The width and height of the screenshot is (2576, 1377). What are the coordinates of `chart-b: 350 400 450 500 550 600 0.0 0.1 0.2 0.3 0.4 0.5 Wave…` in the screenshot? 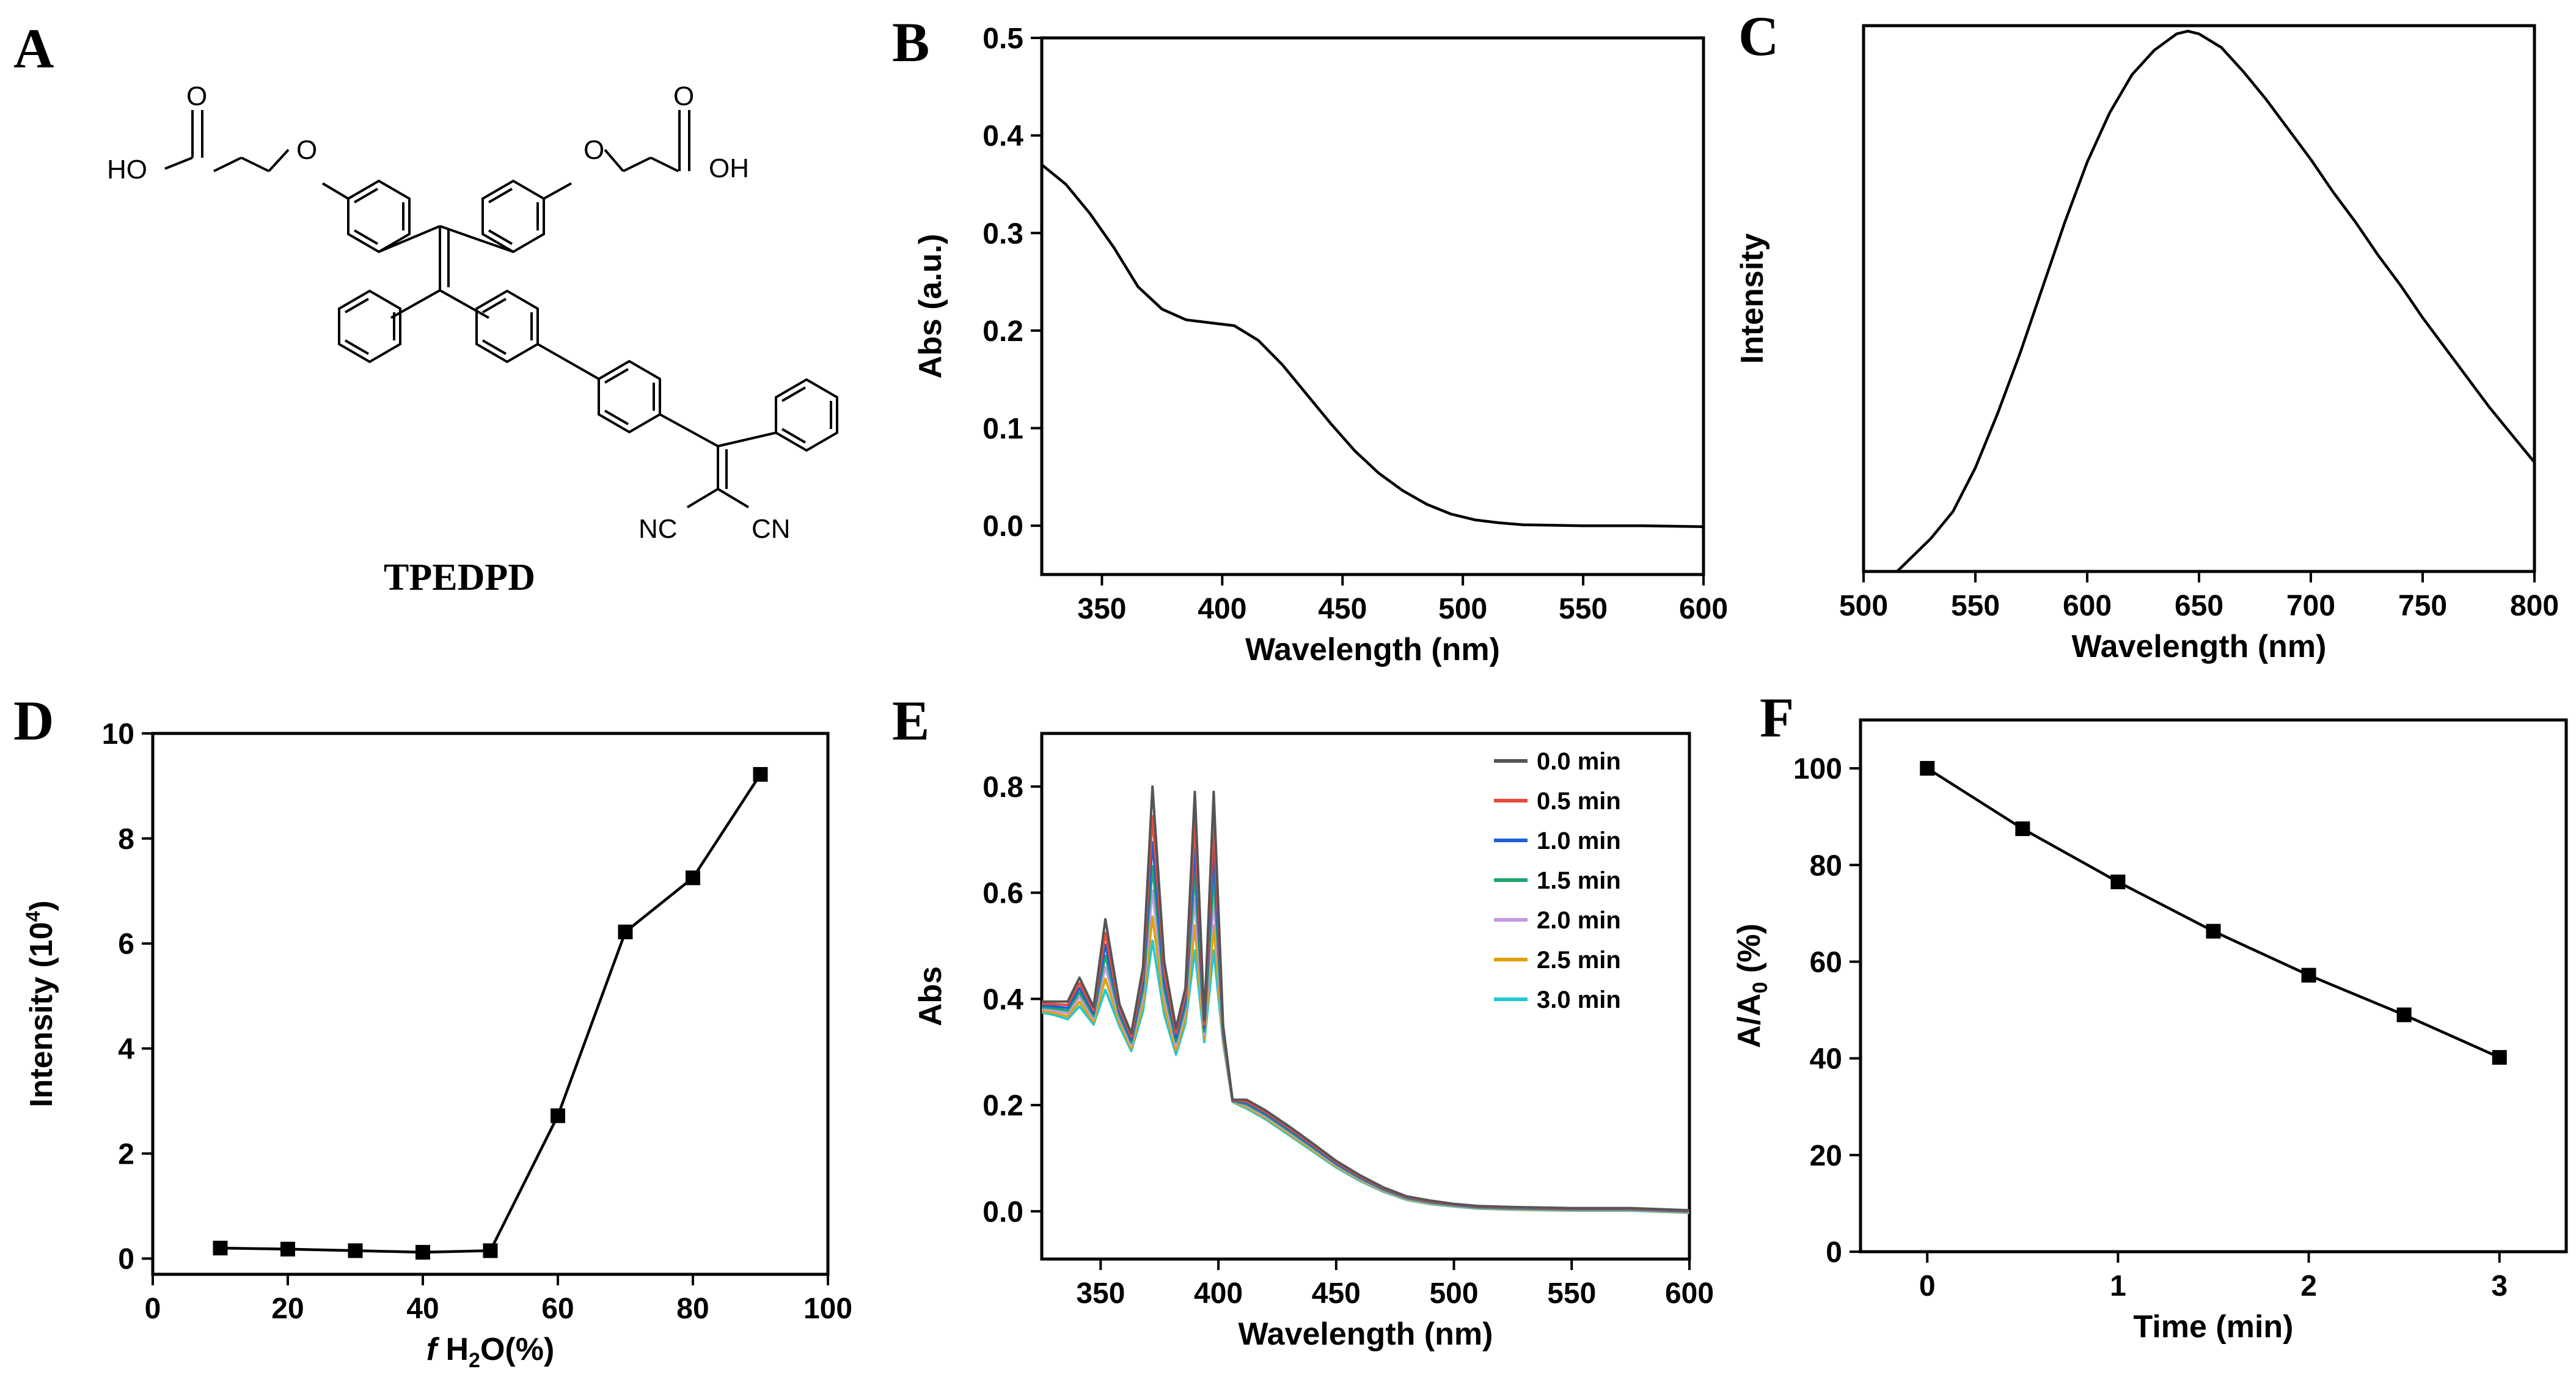 It's located at (1320, 345).